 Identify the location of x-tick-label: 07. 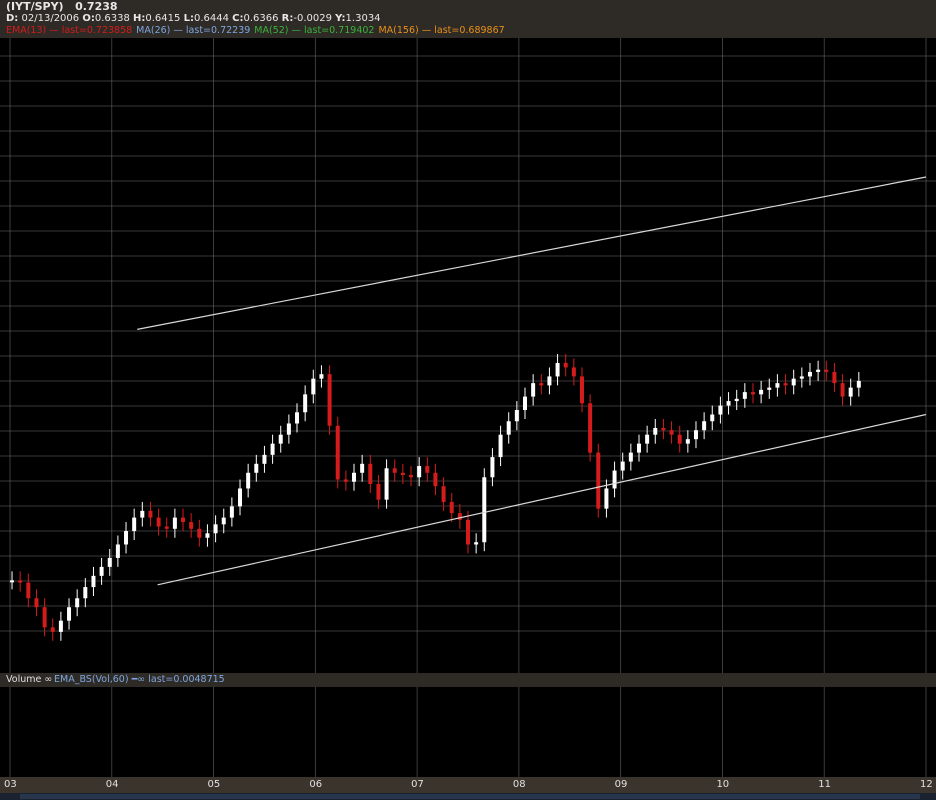
(417, 784).